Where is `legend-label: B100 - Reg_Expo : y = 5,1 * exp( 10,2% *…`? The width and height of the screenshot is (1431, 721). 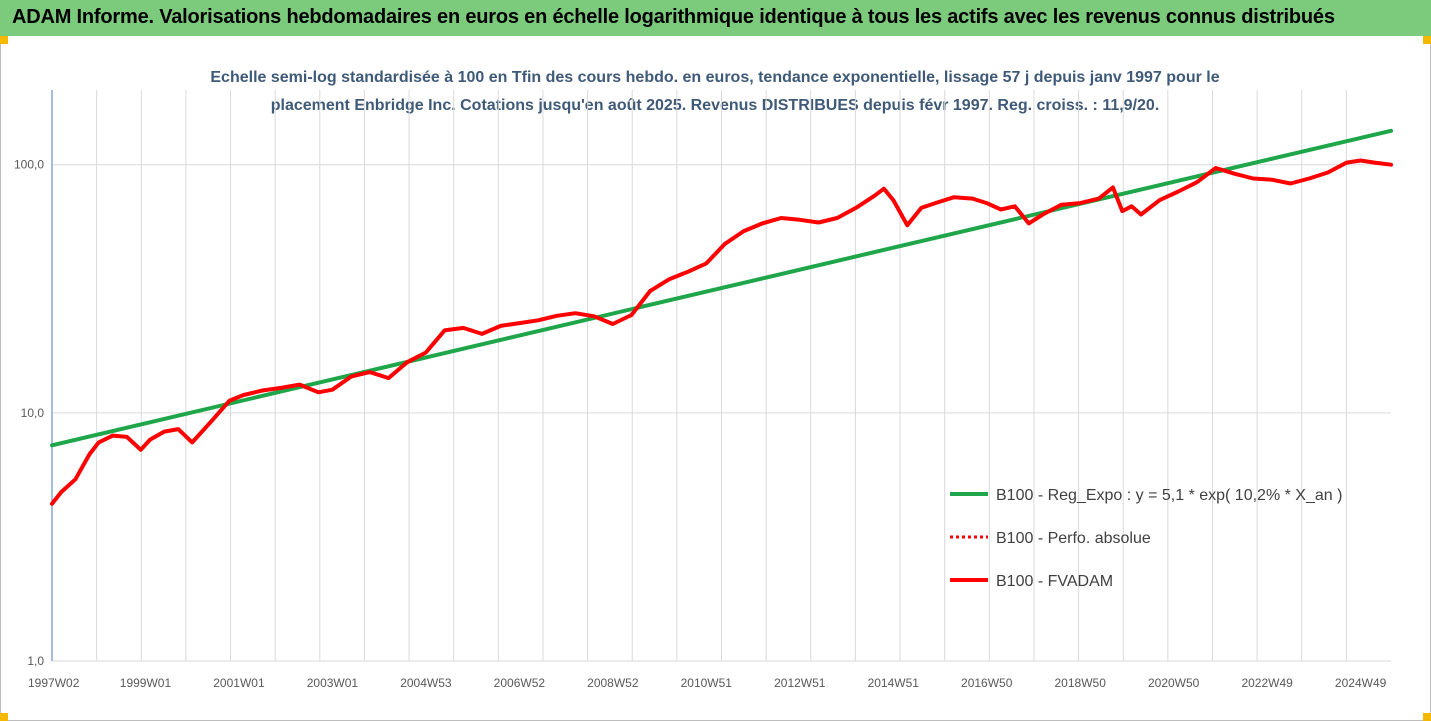 legend-label: B100 - Reg_Expo : y = 5,1 * exp( 10,2% *… is located at coordinates (1169, 495).